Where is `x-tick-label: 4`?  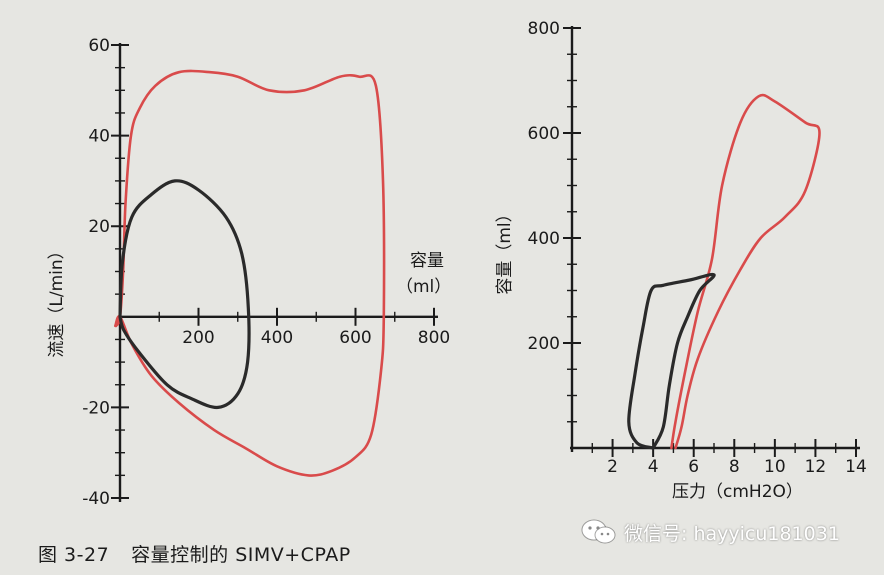 x-tick-label: 4 is located at coordinates (653, 467).